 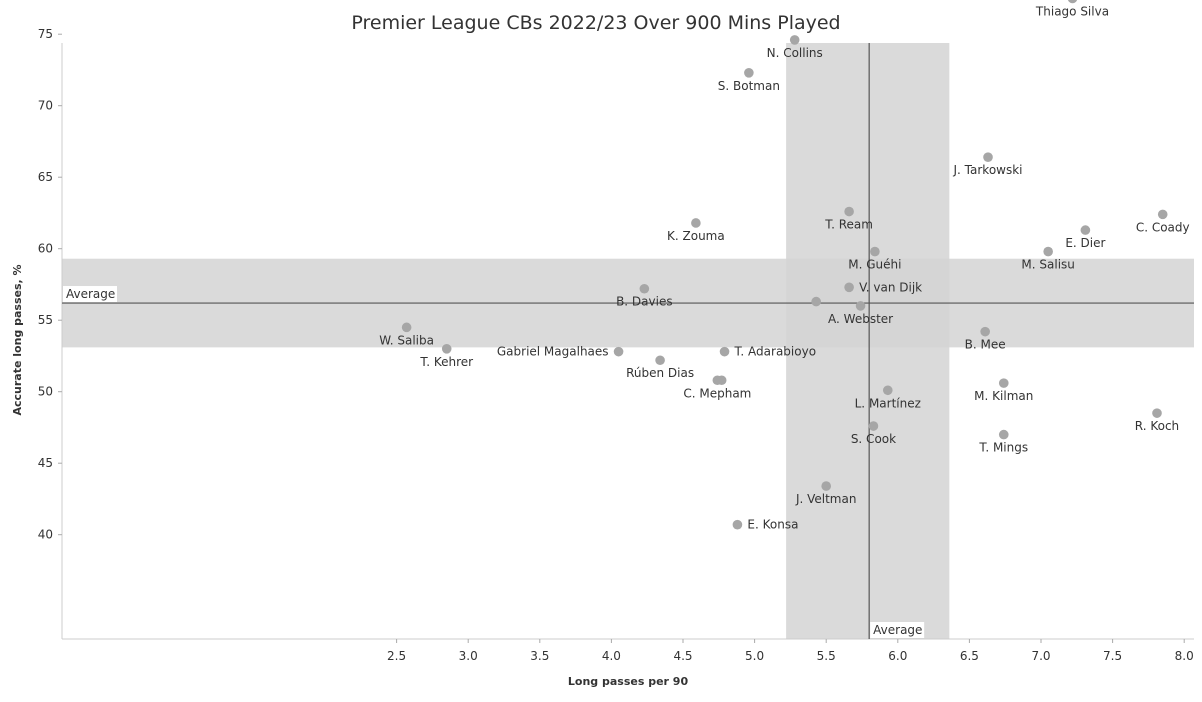 What do you see at coordinates (553, 352) in the screenshot?
I see `point-label: Gabriel Magalhaes` at bounding box center [553, 352].